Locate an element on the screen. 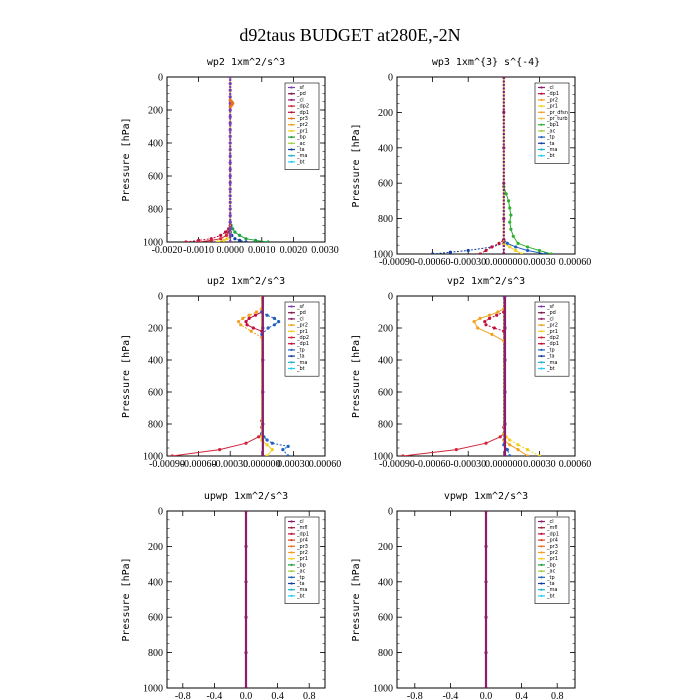 The height and width of the screenshot is (700, 700). legend-entry-pr4: _pr4 is located at coordinates (552, 541).